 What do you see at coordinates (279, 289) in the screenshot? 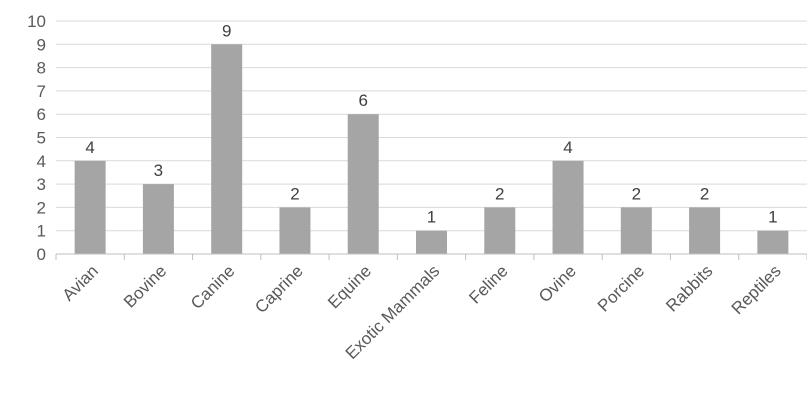
I see `category-label: Caprine` at bounding box center [279, 289].